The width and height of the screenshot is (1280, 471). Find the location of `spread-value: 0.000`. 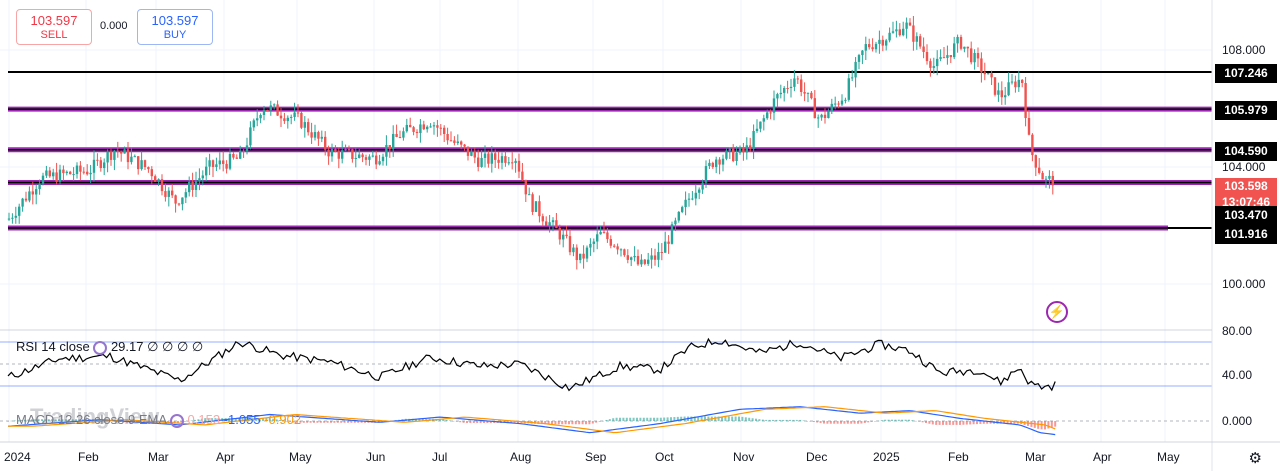

spread-value: 0.000 is located at coordinates (114, 26).